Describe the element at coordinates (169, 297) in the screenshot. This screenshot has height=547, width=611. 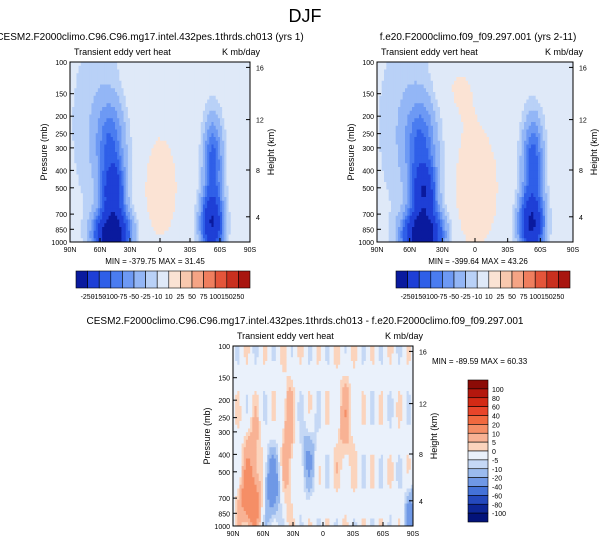
I see `colorbar-label: 10` at that location.